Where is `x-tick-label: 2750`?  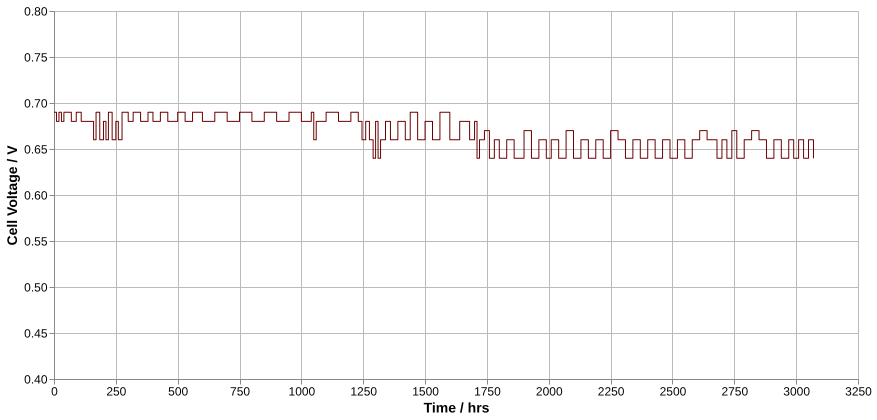
x-tick-label: 2750 is located at coordinates (734, 391).